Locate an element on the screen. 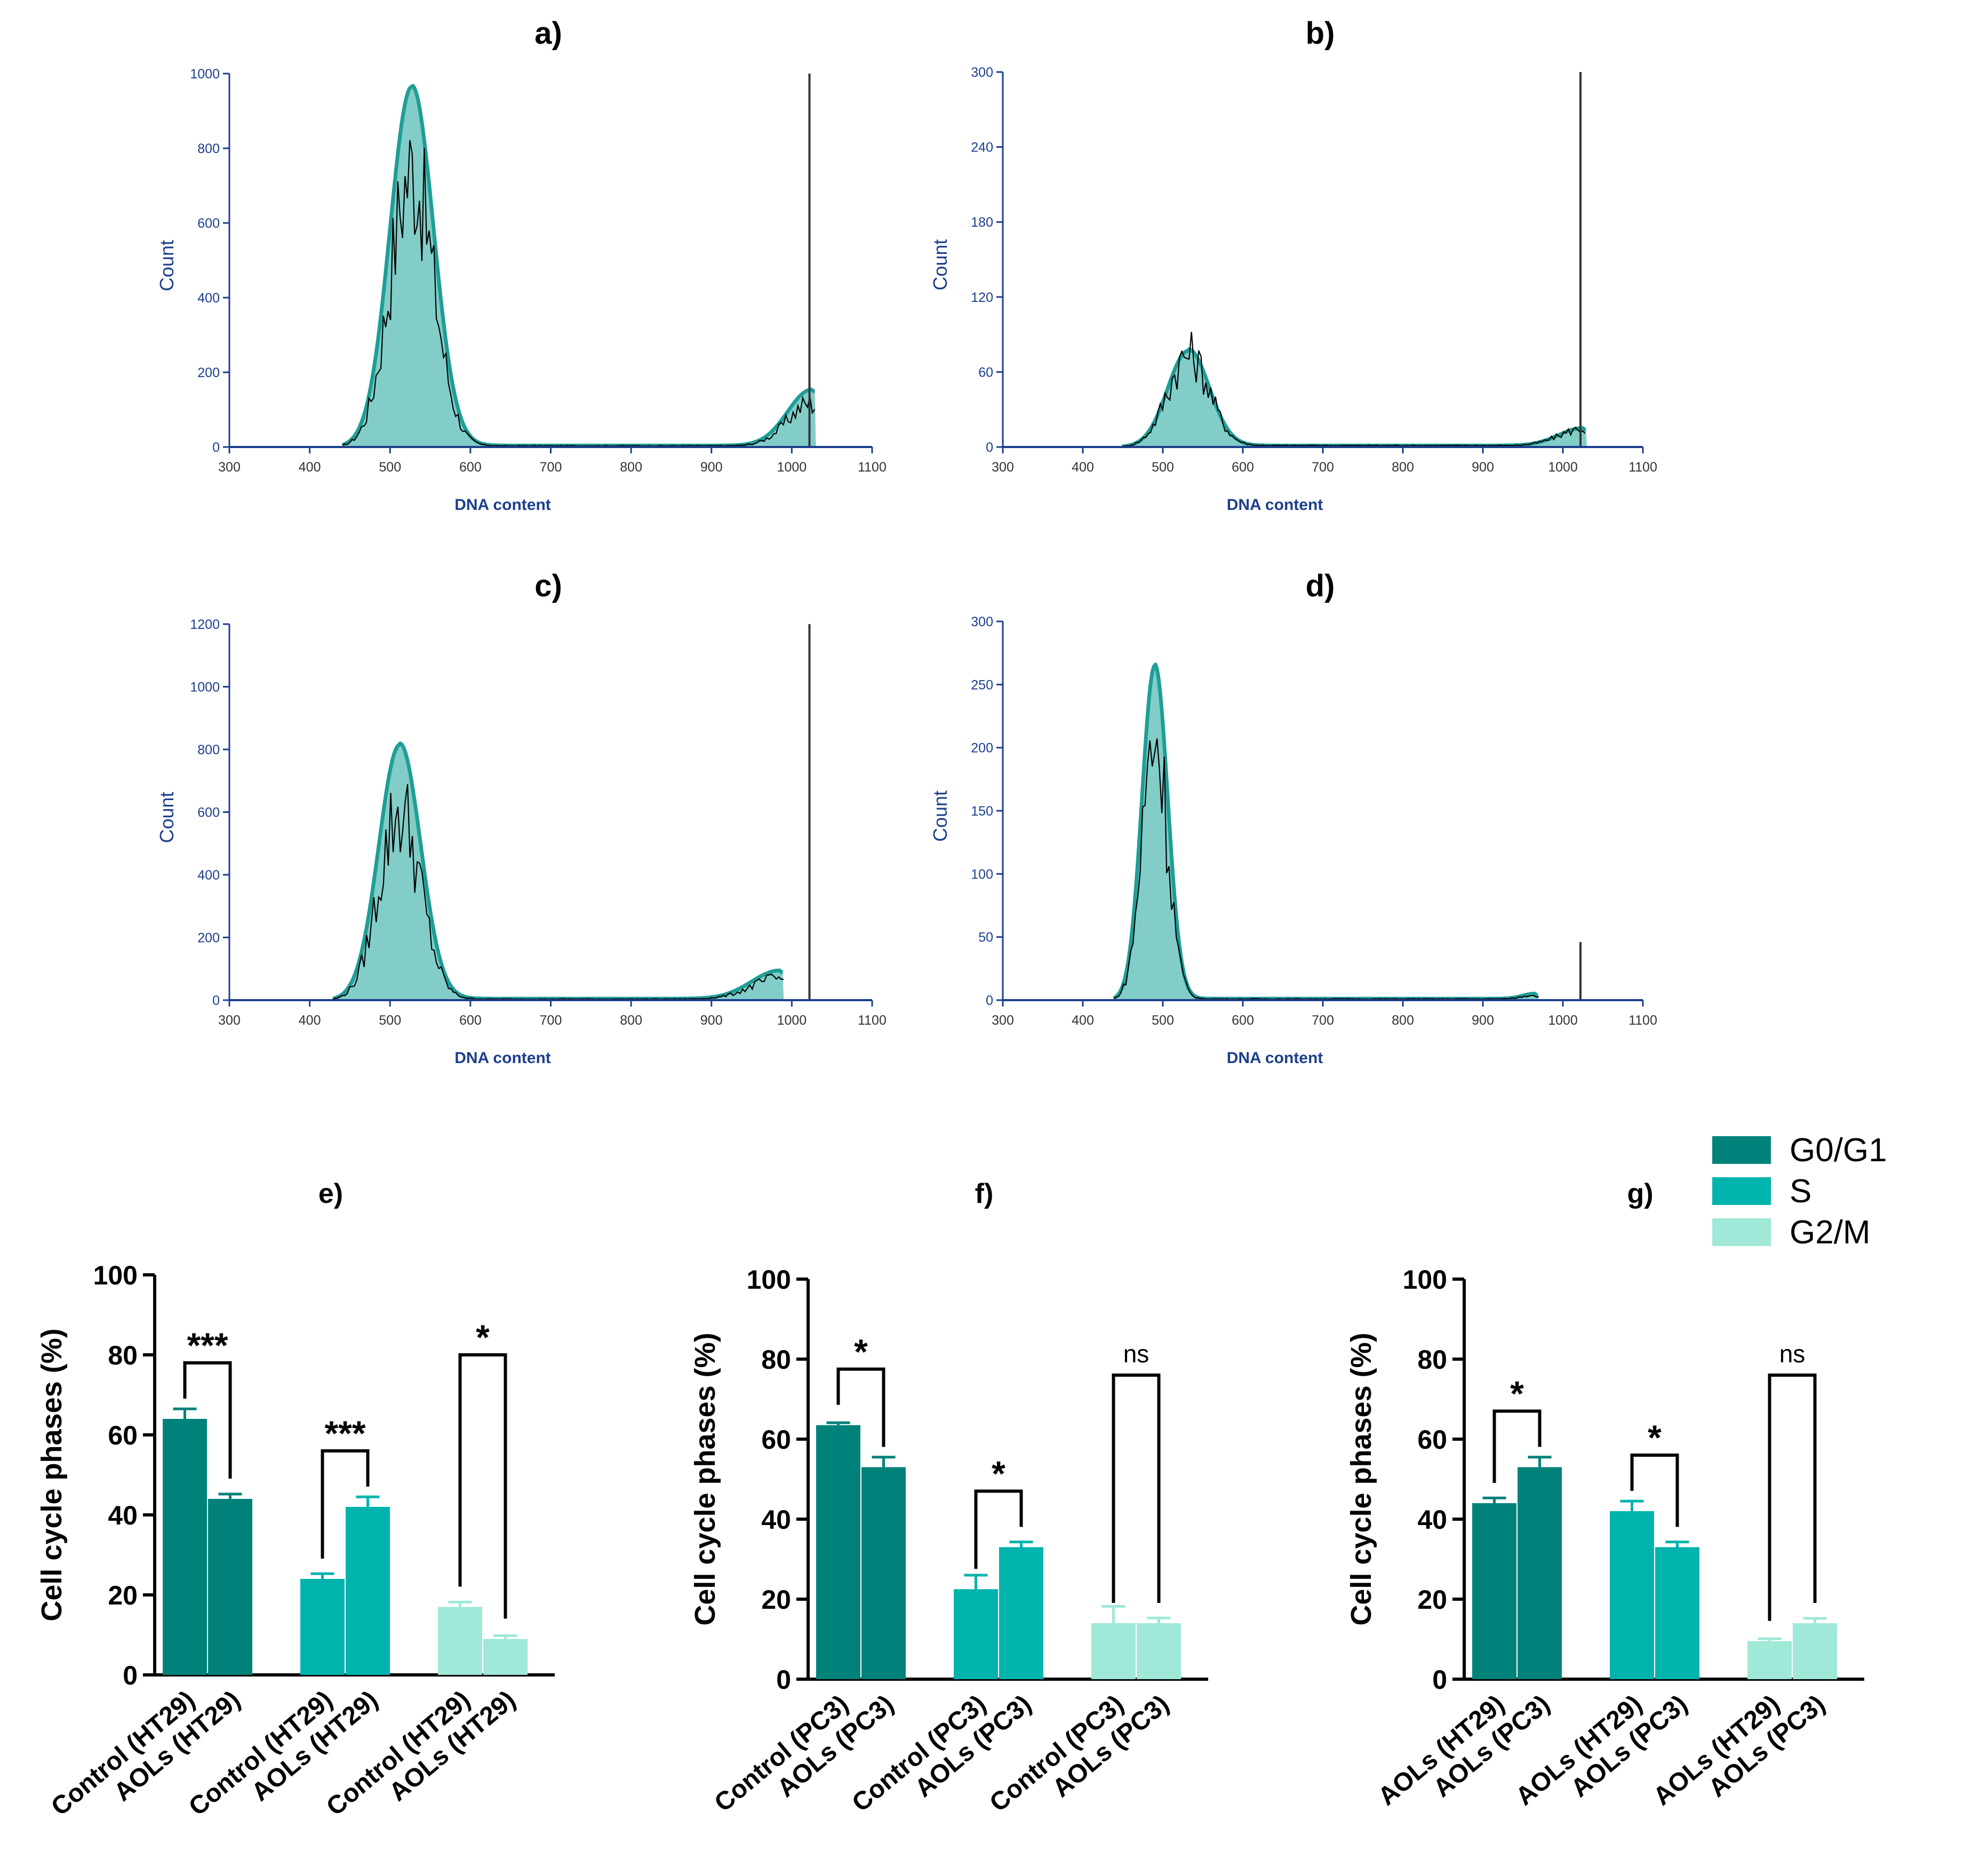 This screenshot has height=1876, width=1972. panel-label: c) is located at coordinates (548, 586).